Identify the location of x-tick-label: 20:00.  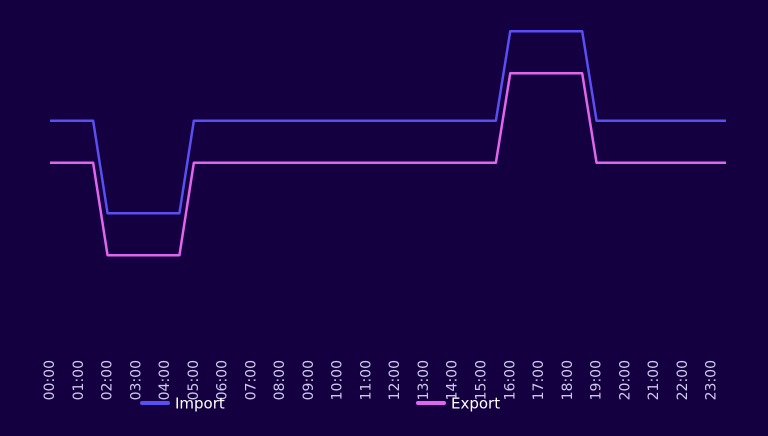
(625, 380).